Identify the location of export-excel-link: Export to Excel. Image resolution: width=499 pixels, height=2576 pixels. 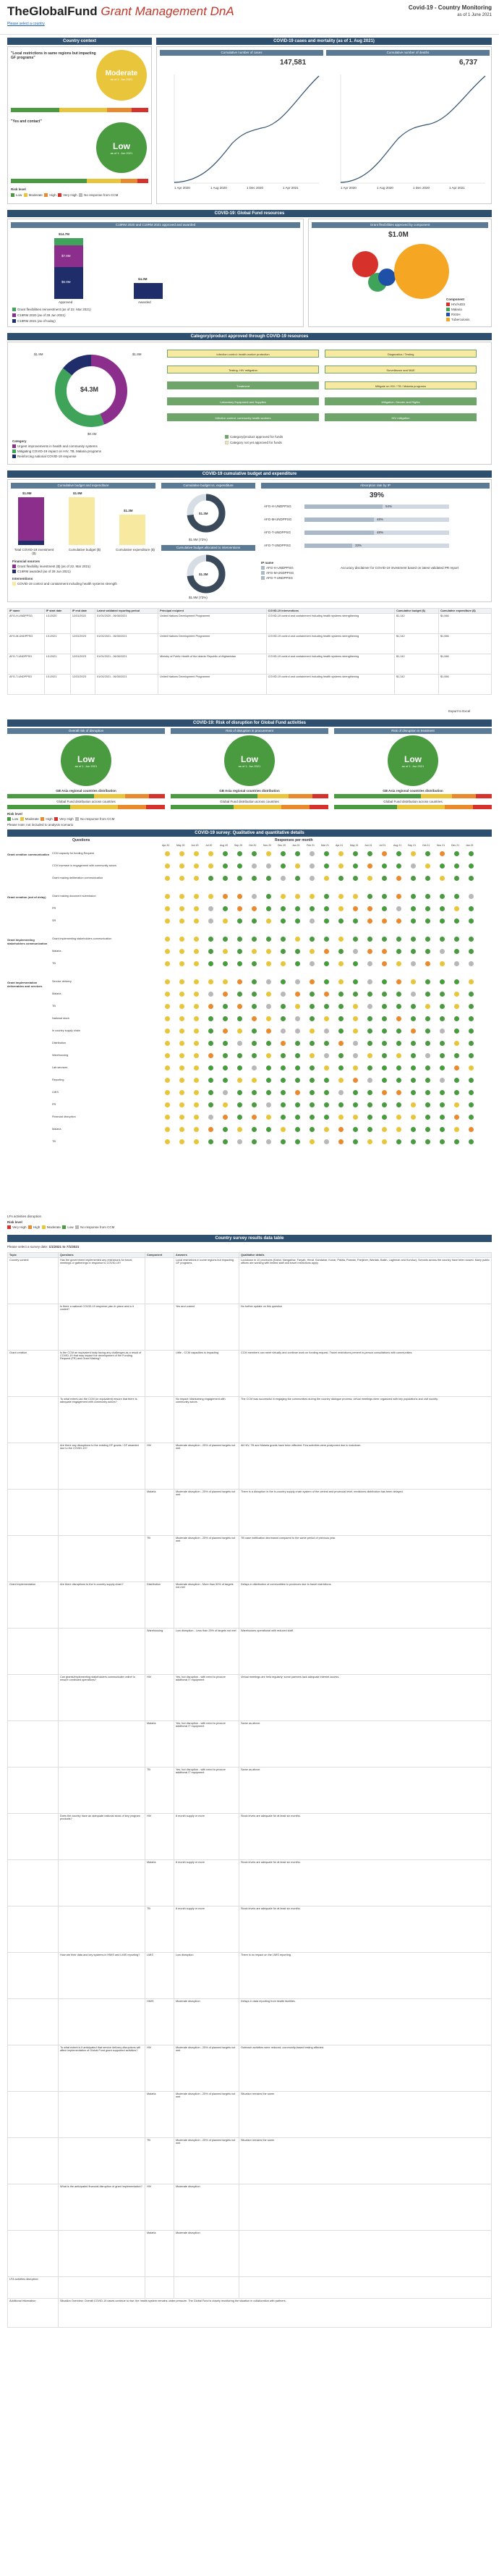
(459, 711).